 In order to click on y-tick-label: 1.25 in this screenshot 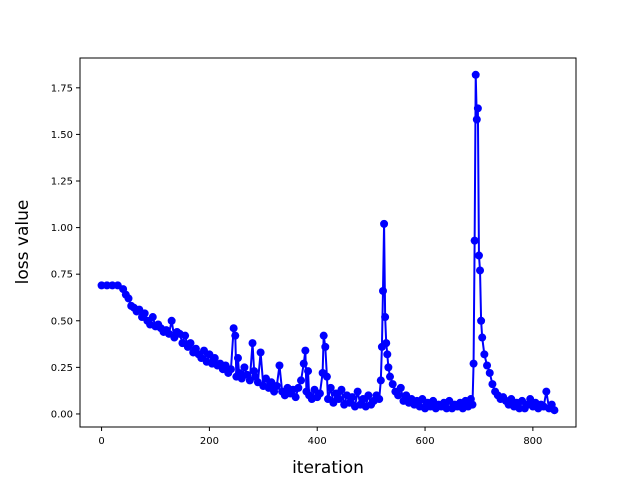, I will do `click(62, 182)`.